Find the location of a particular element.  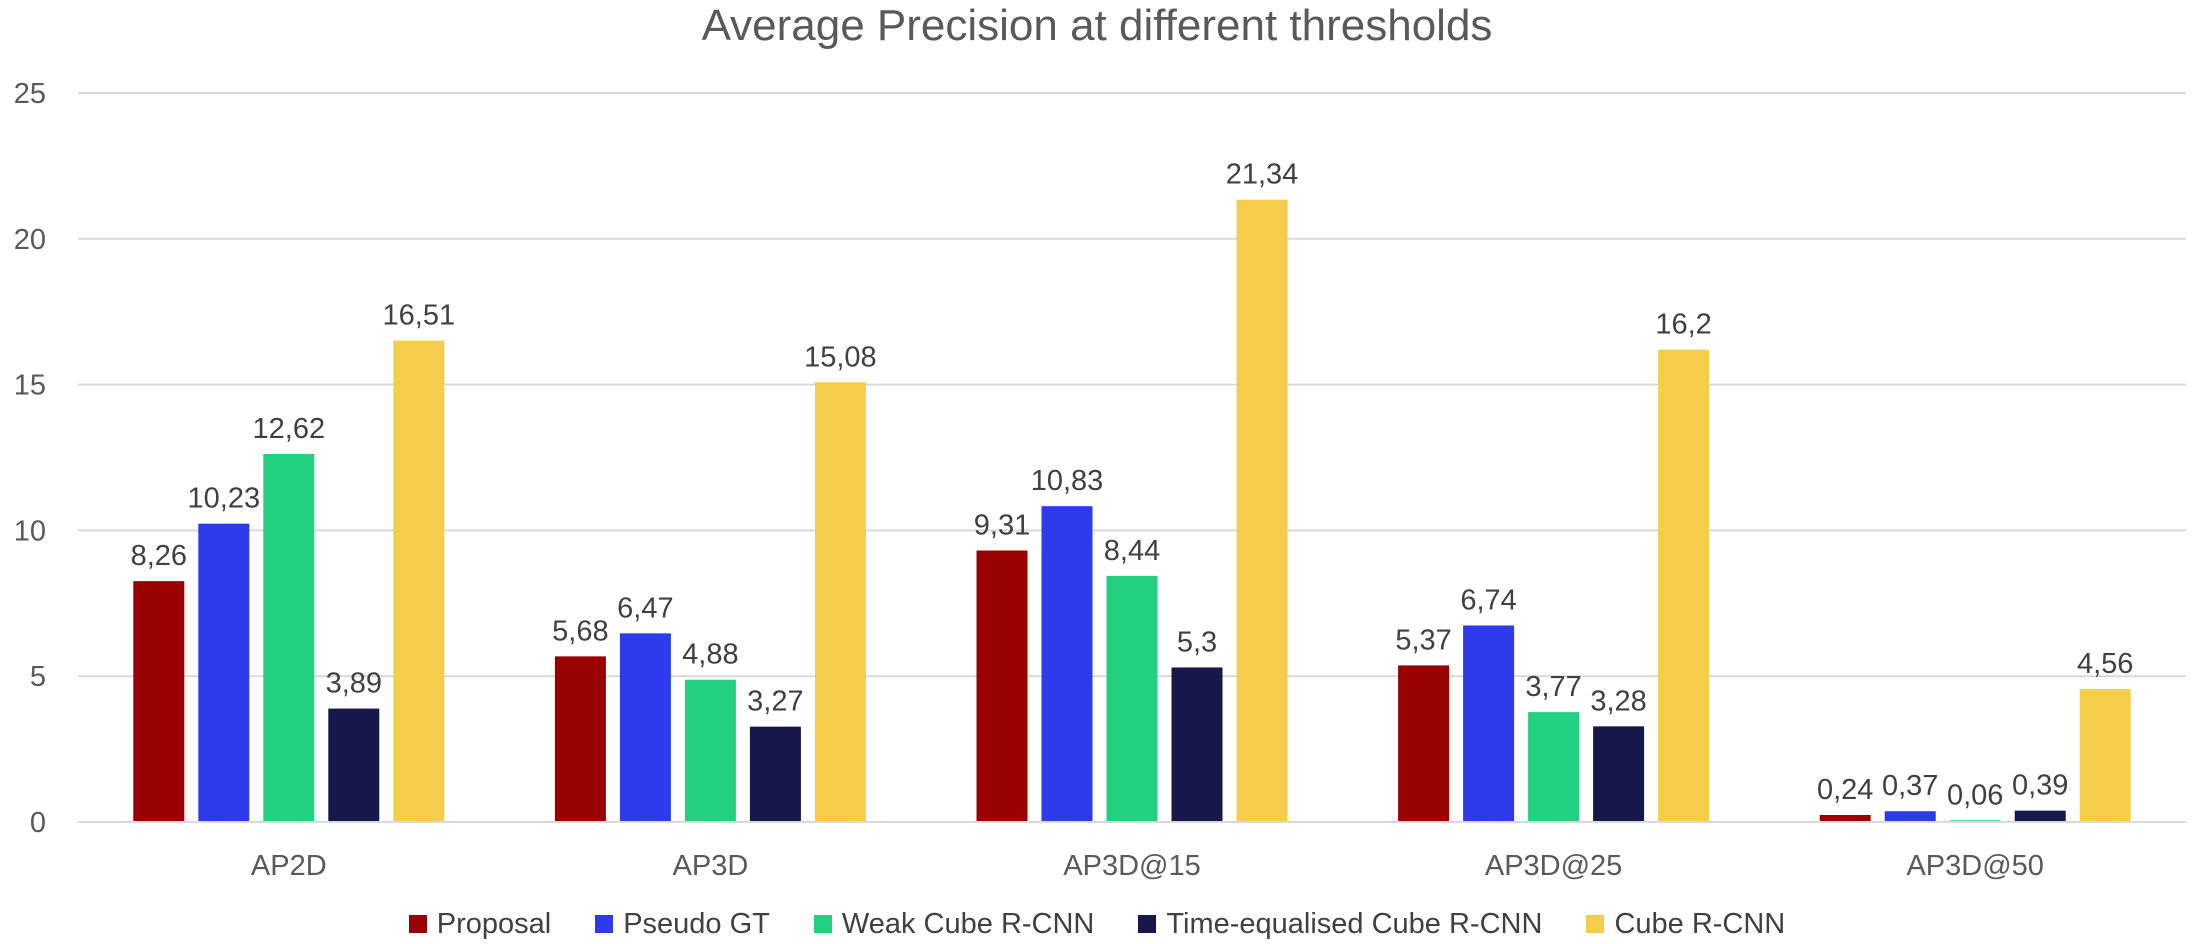

data-label: 3,77 is located at coordinates (1553, 687).